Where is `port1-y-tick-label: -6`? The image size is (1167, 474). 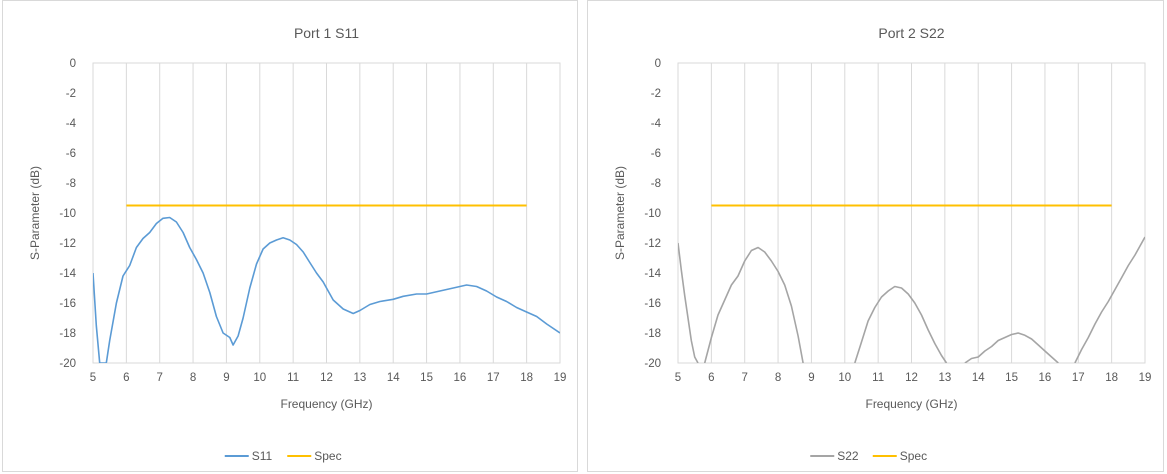
port1-y-tick-label: -6 is located at coordinates (71, 154).